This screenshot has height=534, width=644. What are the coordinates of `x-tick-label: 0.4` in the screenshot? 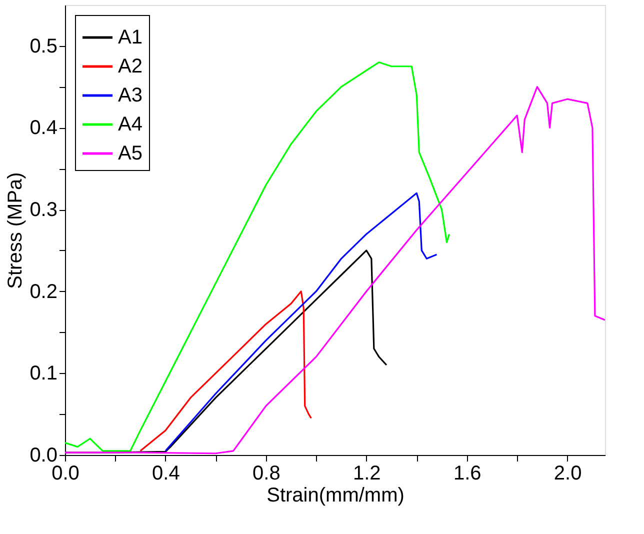 It's located at (166, 473).